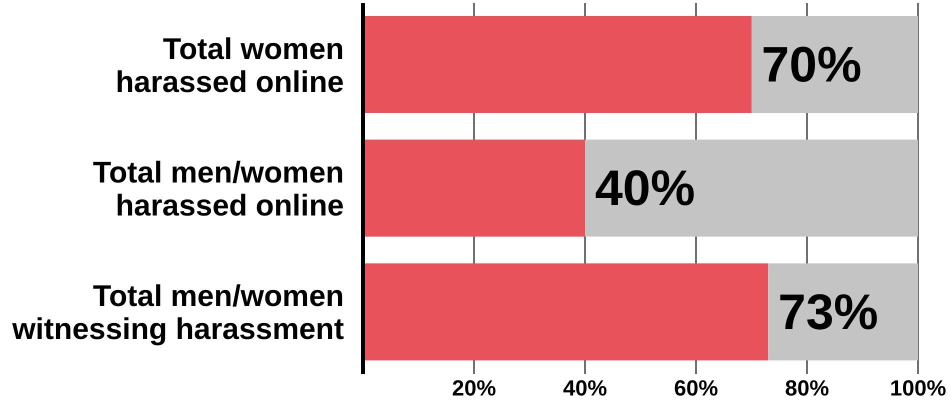 Image resolution: width=952 pixels, height=403 pixels. What do you see at coordinates (918, 388) in the screenshot?
I see `x-tick-label: 100%` at bounding box center [918, 388].